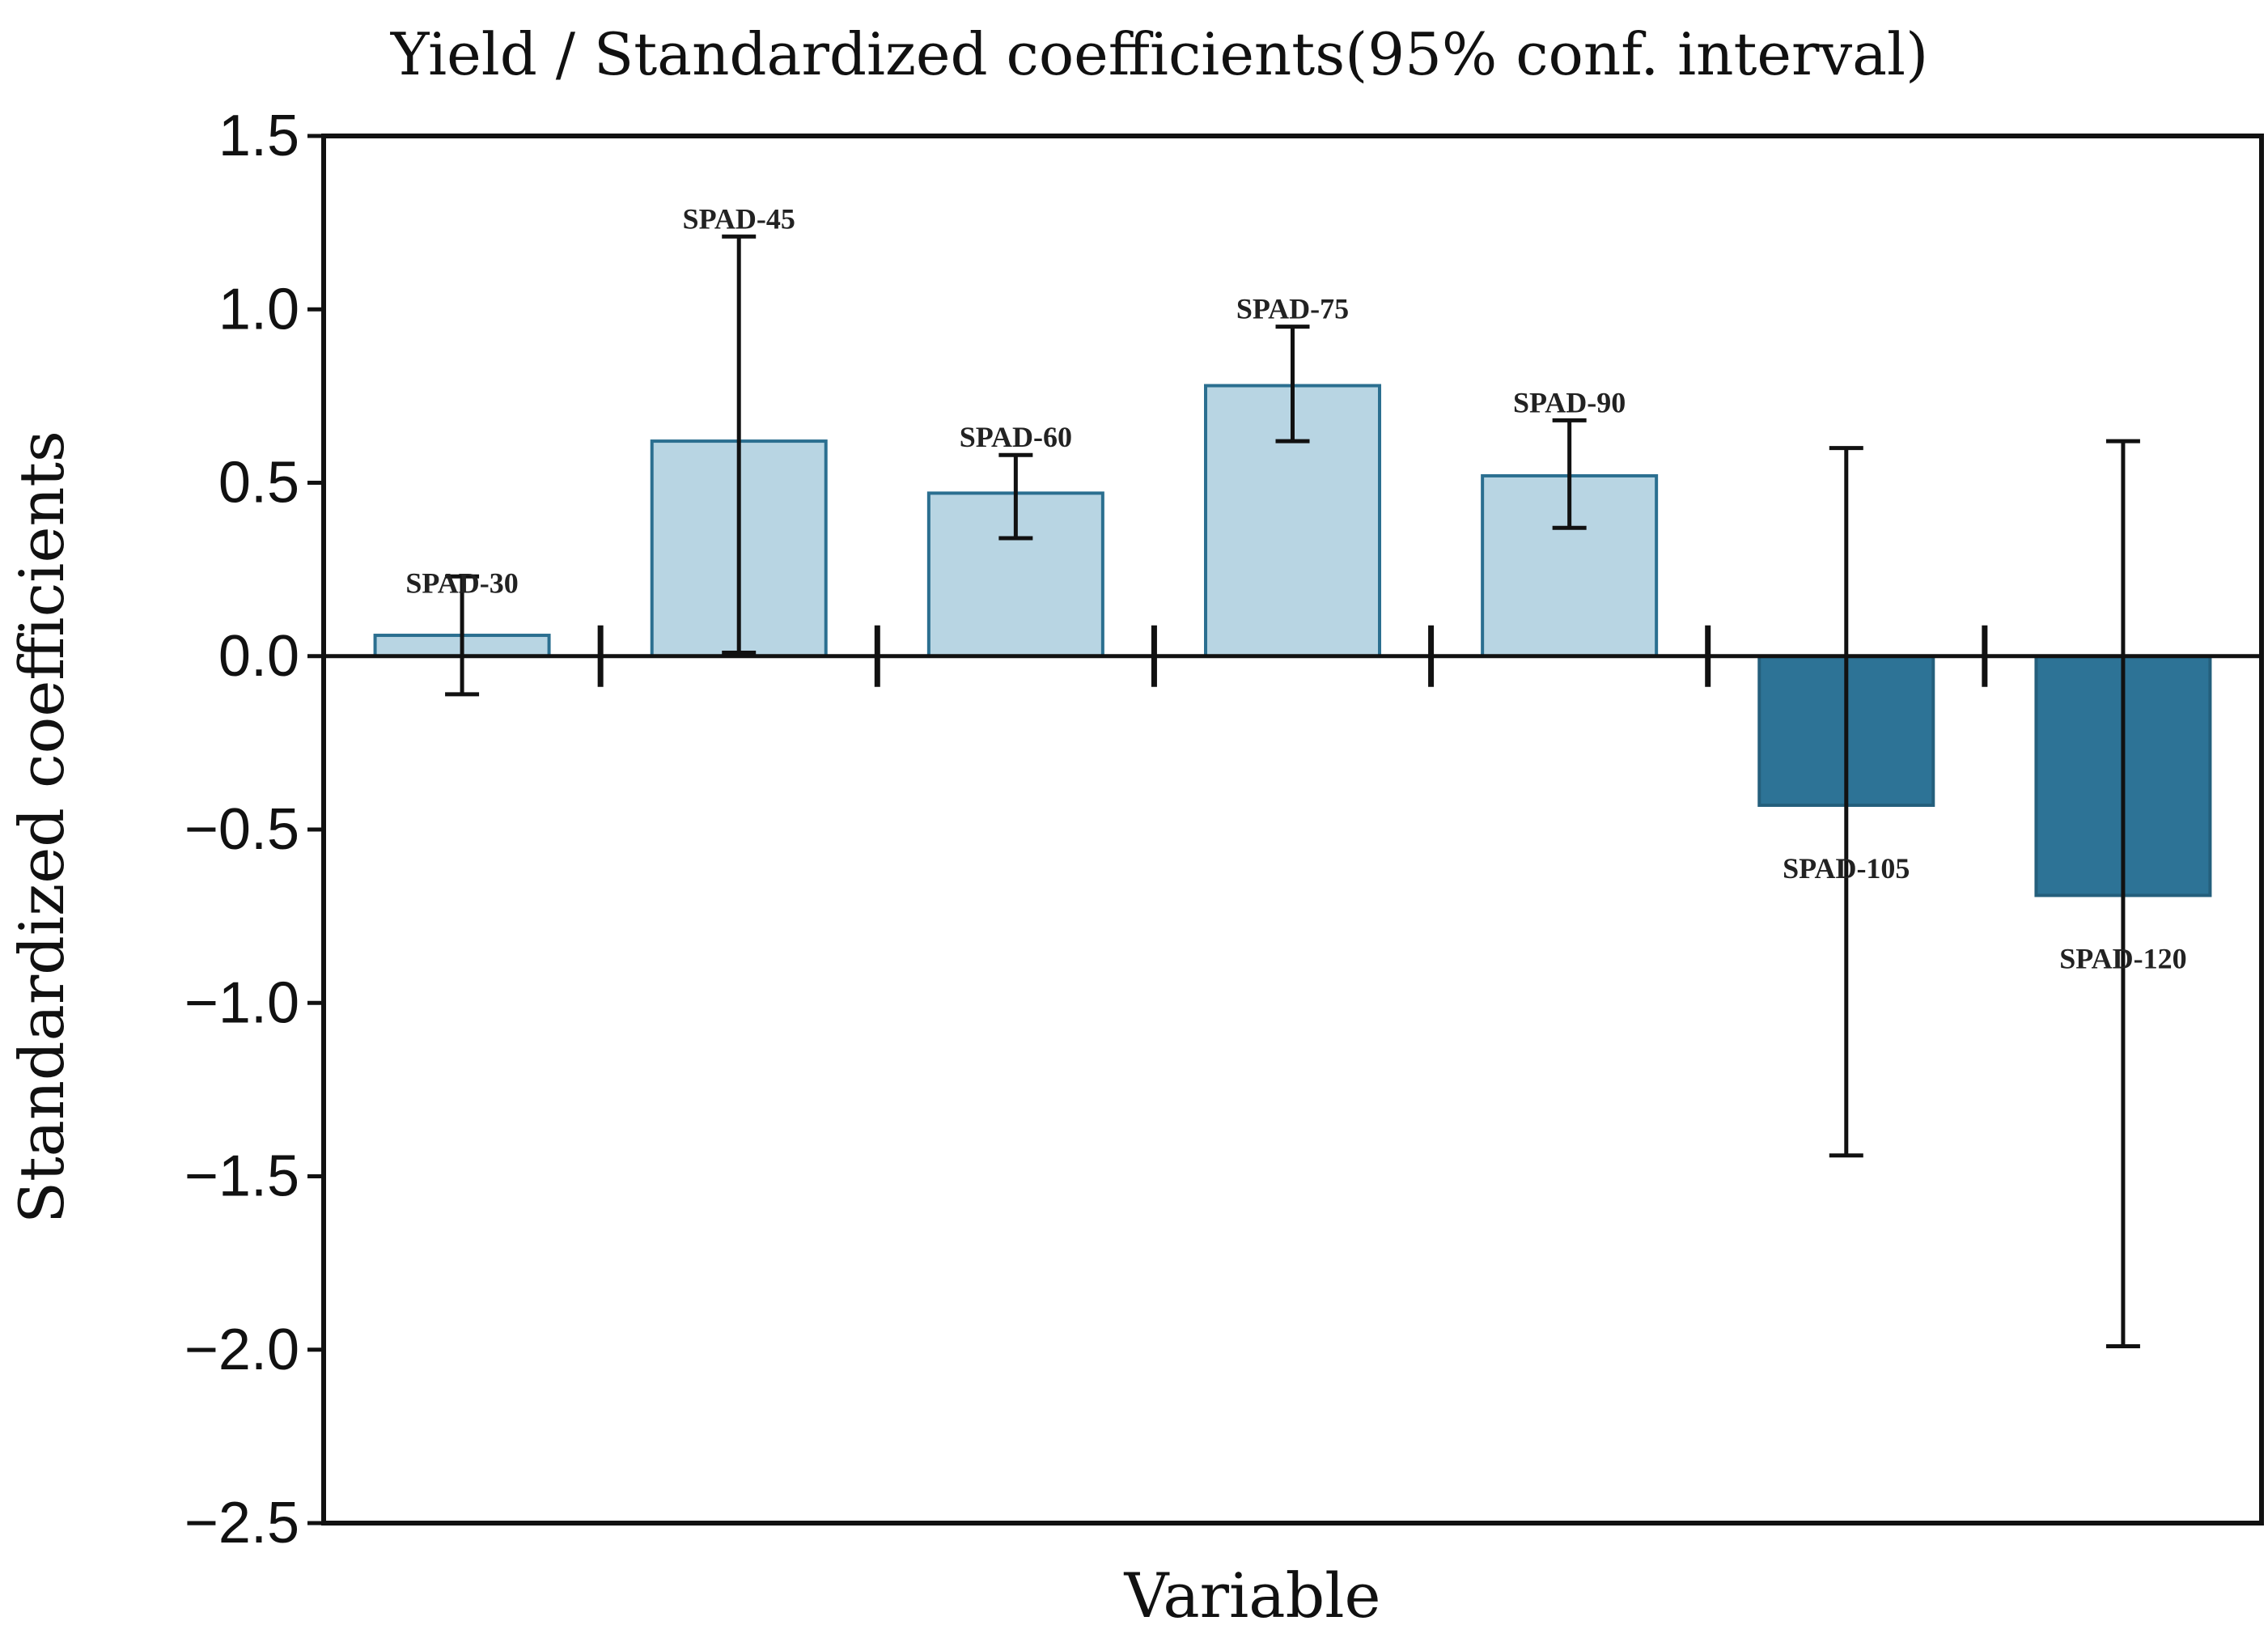 This screenshot has height=1638, width=2268. I want to click on y-tick-label: −1.5, so click(242, 1176).